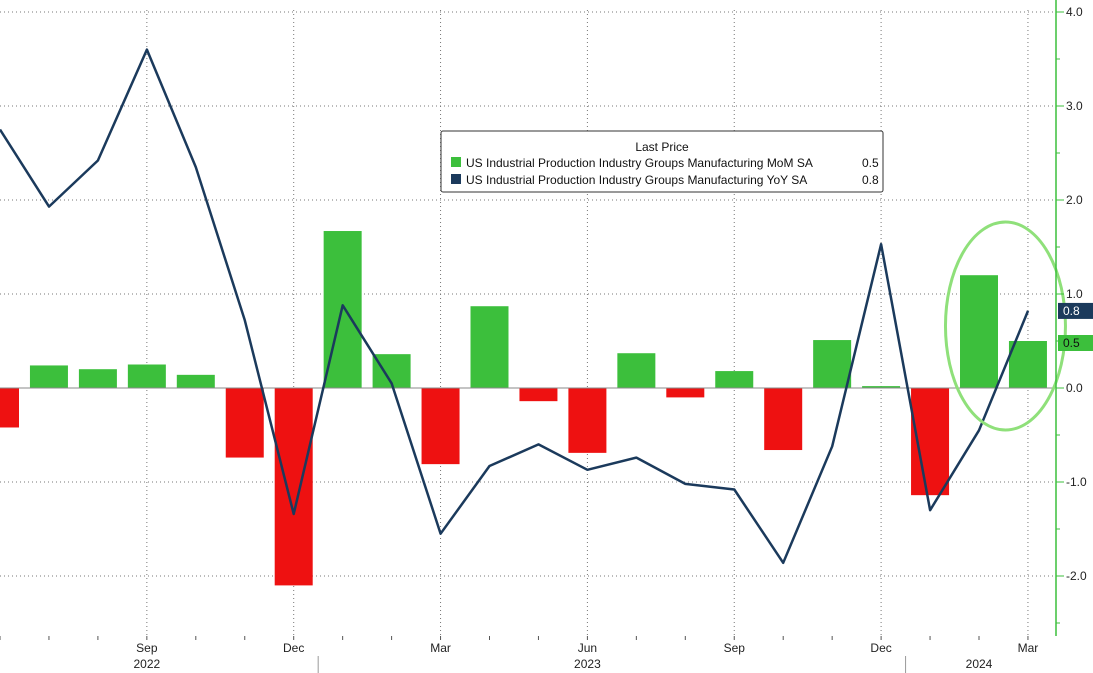 The width and height of the screenshot is (1093, 673). I want to click on y-tick-label: 3.0, so click(1074, 106).